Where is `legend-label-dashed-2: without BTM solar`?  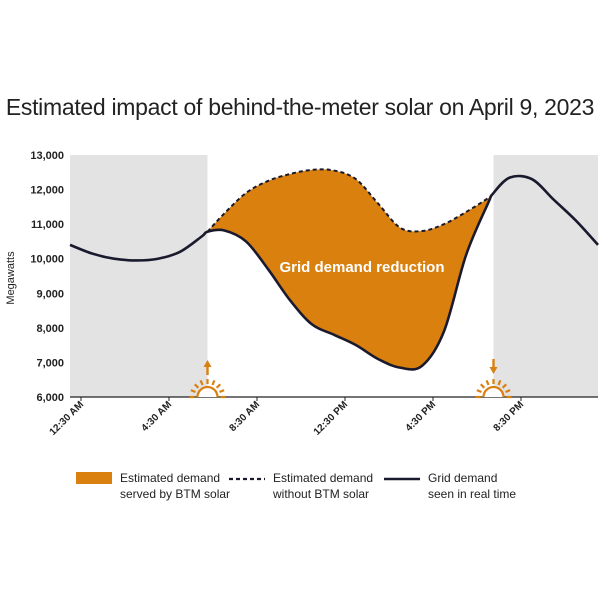 legend-label-dashed-2: without BTM solar is located at coordinates (321, 494).